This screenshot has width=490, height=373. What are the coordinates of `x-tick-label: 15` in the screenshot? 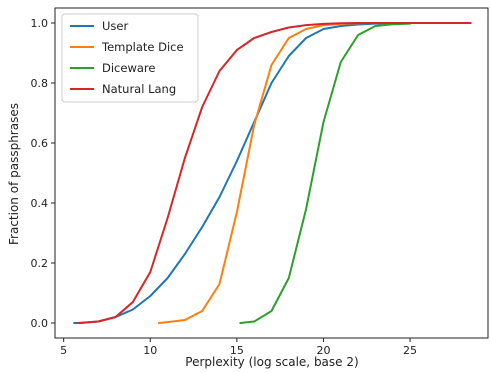 It's located at (237, 350).